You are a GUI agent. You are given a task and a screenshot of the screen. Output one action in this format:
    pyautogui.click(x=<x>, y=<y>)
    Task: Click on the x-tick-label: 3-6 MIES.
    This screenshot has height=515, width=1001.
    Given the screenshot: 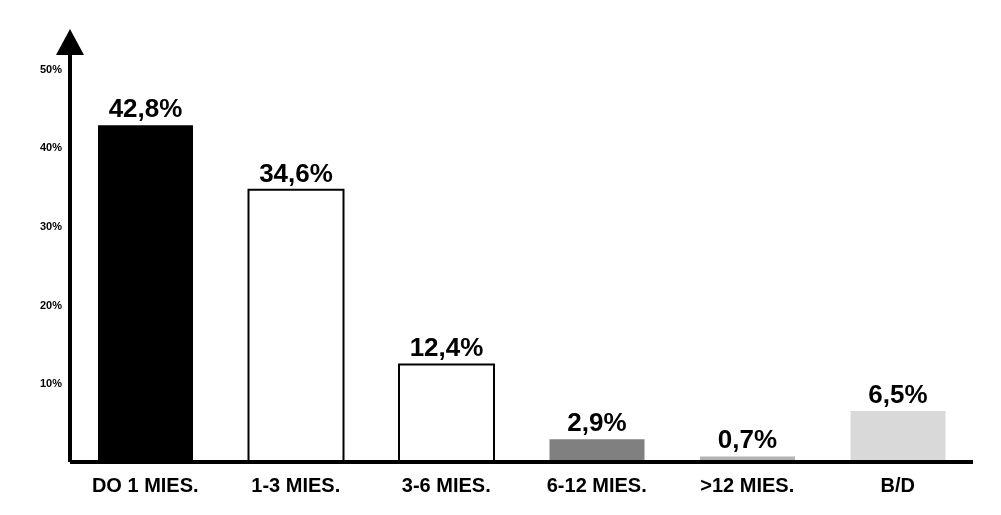 What is the action you would take?
    pyautogui.click(x=446, y=485)
    